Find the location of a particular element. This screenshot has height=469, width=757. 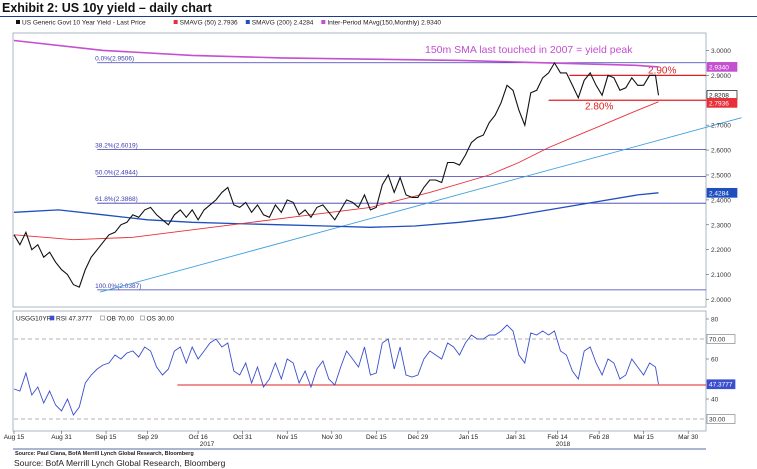

value-tag-label: 2.8208 is located at coordinates (719, 96).